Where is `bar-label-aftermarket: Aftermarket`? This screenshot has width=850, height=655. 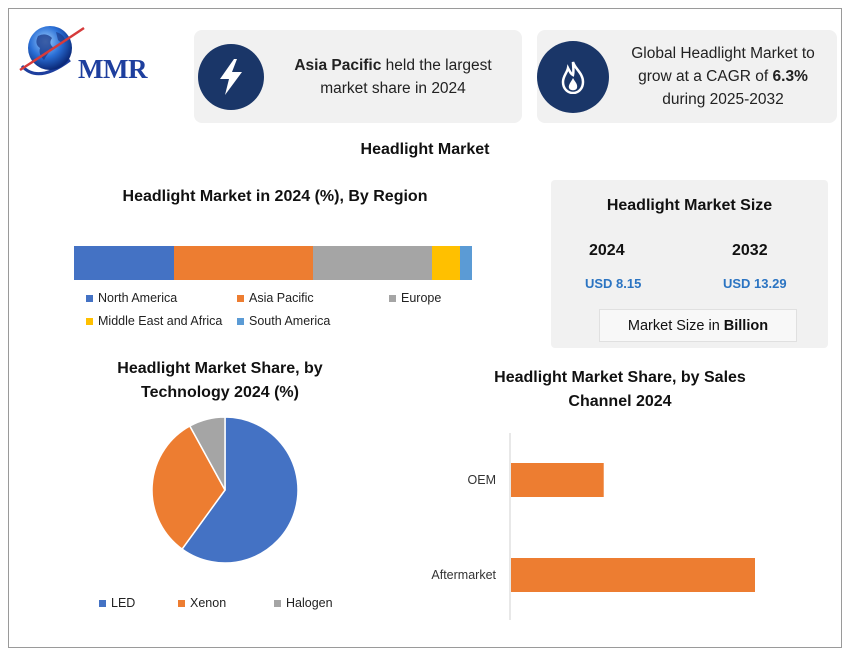 bar-label-aftermarket: Aftermarket is located at coordinates (463, 575).